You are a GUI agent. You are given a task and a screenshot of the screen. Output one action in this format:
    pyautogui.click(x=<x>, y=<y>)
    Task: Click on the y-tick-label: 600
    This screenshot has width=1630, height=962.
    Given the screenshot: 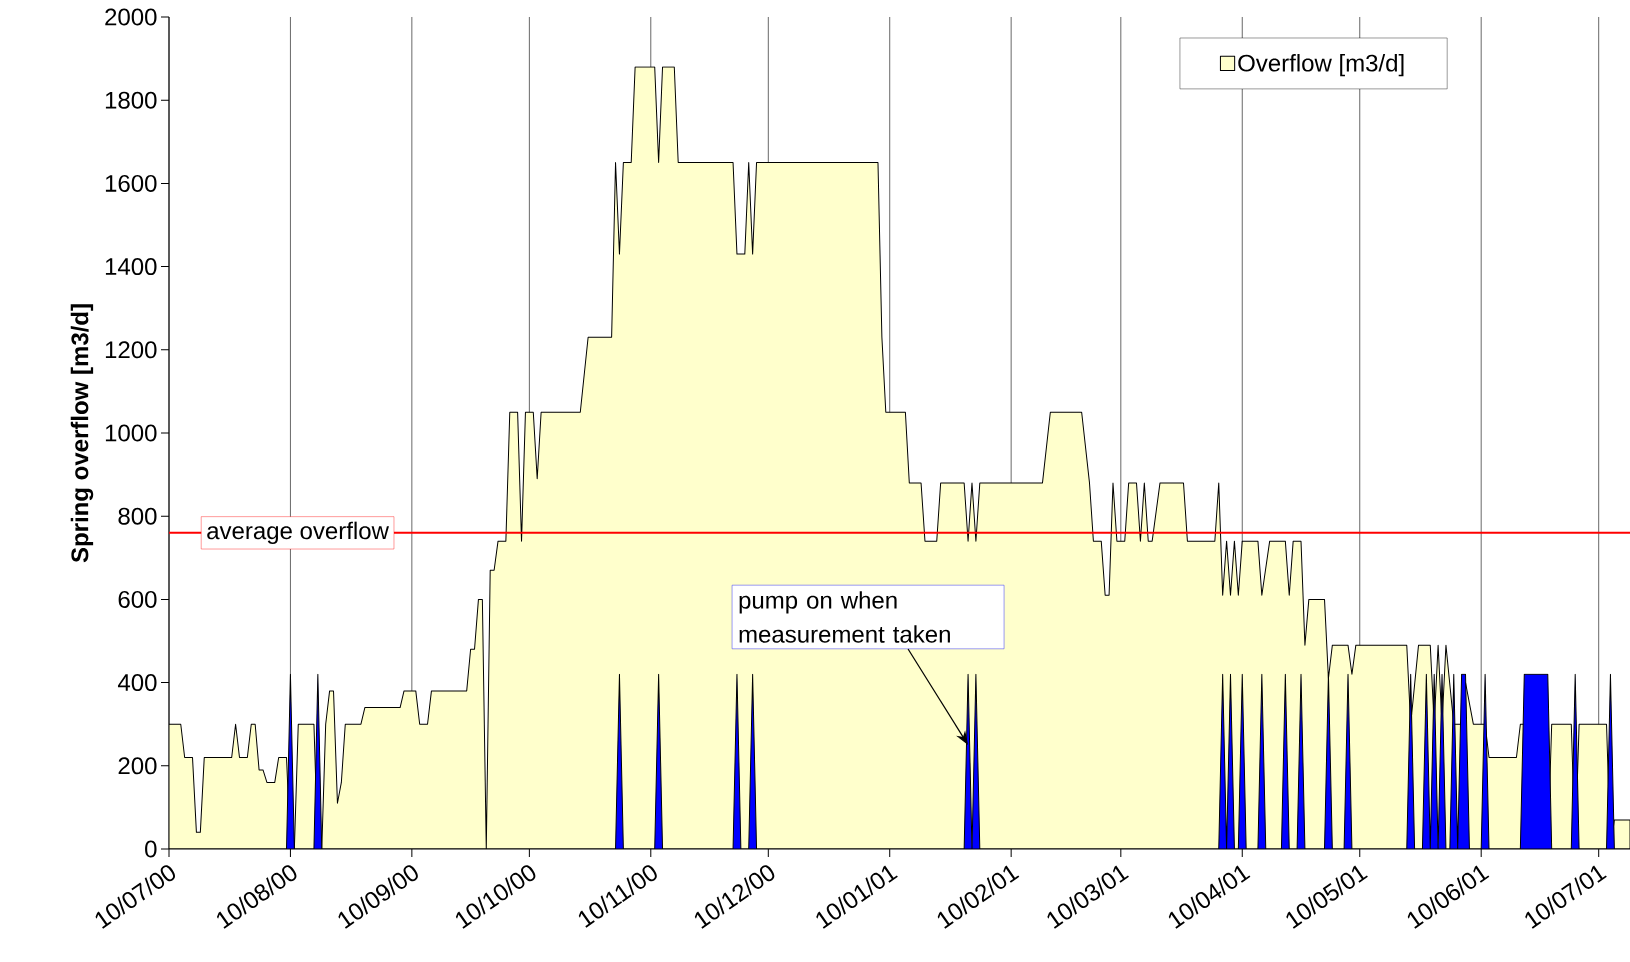 What is the action you would take?
    pyautogui.click(x=137, y=599)
    